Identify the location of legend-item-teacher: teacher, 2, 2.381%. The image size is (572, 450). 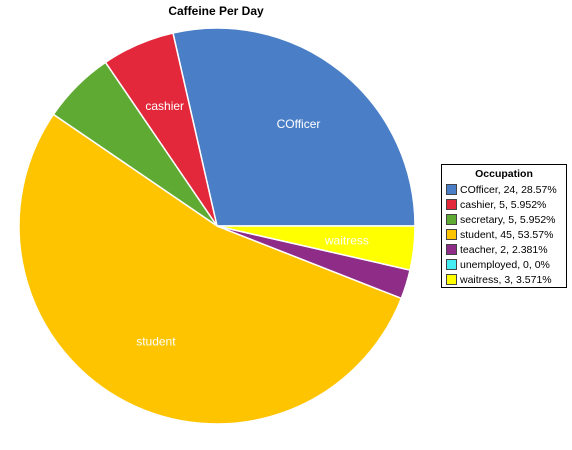
(504, 249).